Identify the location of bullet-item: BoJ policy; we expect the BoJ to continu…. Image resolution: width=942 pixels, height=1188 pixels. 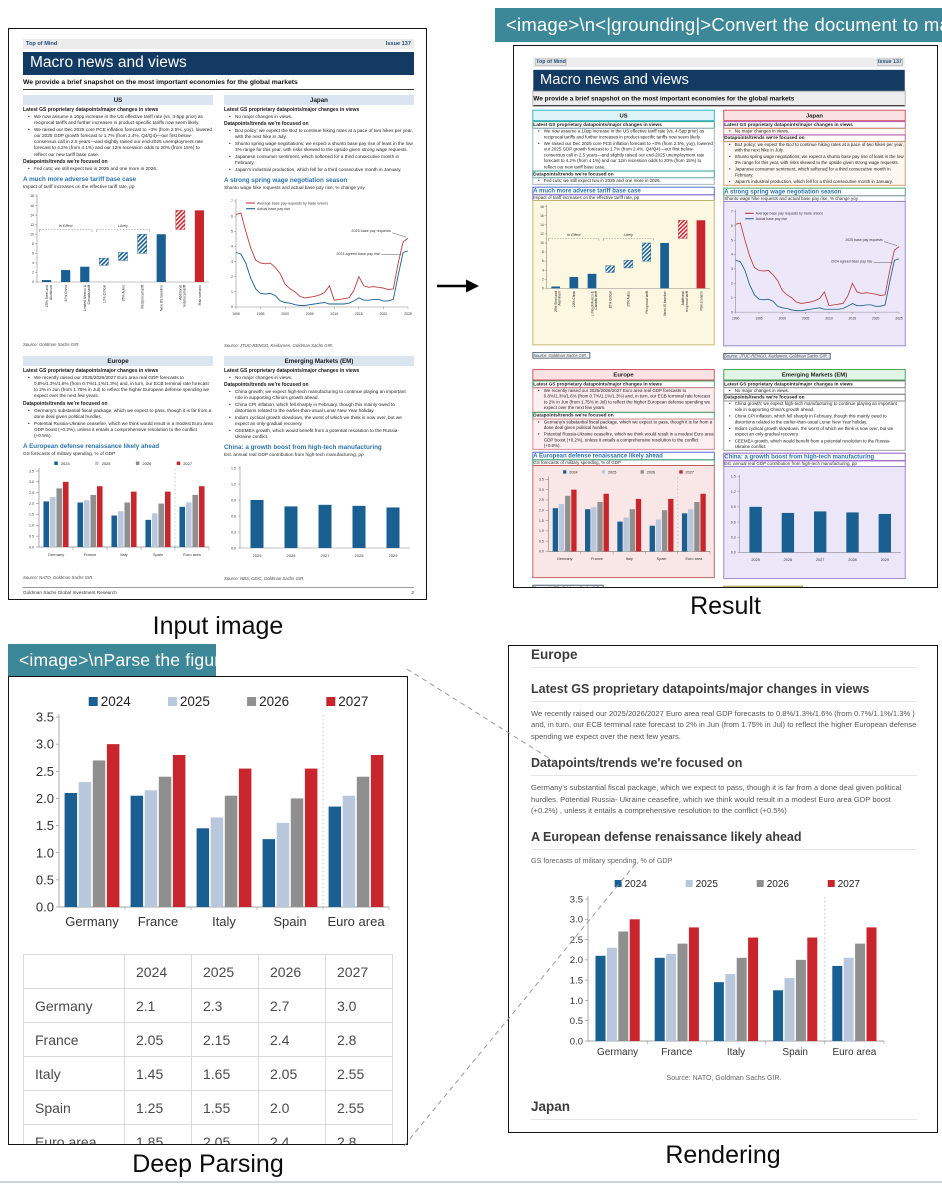
(817, 148).